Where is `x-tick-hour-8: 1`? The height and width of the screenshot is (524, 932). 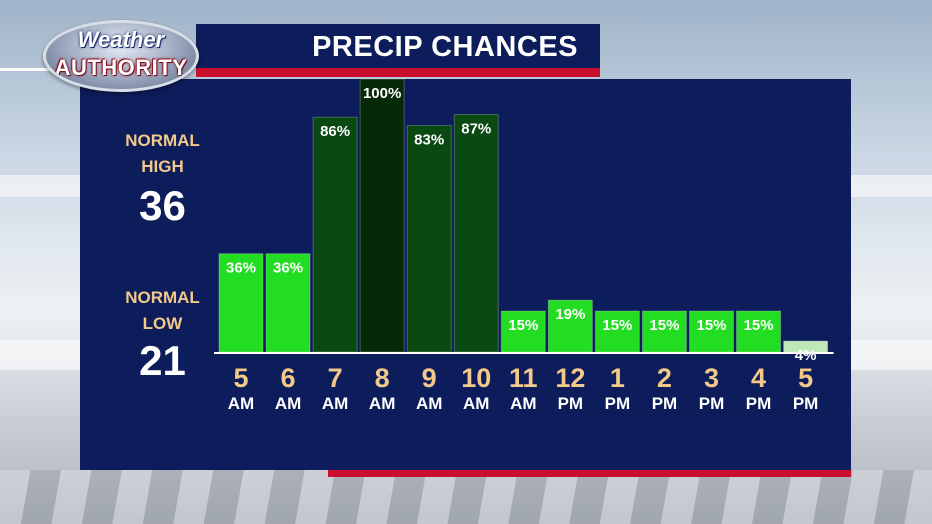 x-tick-hour-8: 1 is located at coordinates (617, 378).